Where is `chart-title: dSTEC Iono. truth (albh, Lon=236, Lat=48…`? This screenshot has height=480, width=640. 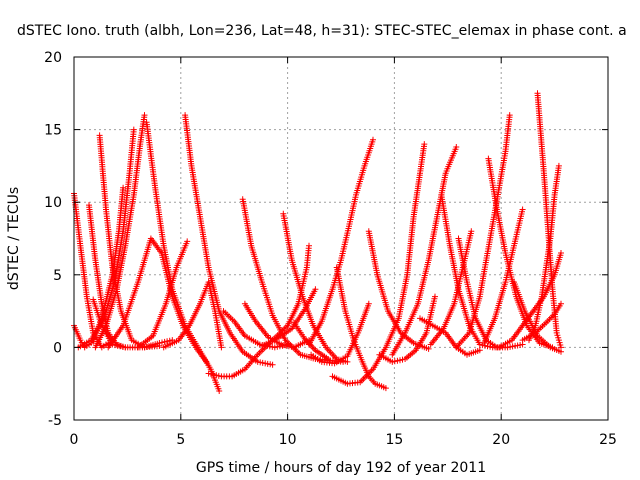
chart-title: dSTEC Iono. truth (albh, Lon=236, Lat=48… is located at coordinates (322, 31).